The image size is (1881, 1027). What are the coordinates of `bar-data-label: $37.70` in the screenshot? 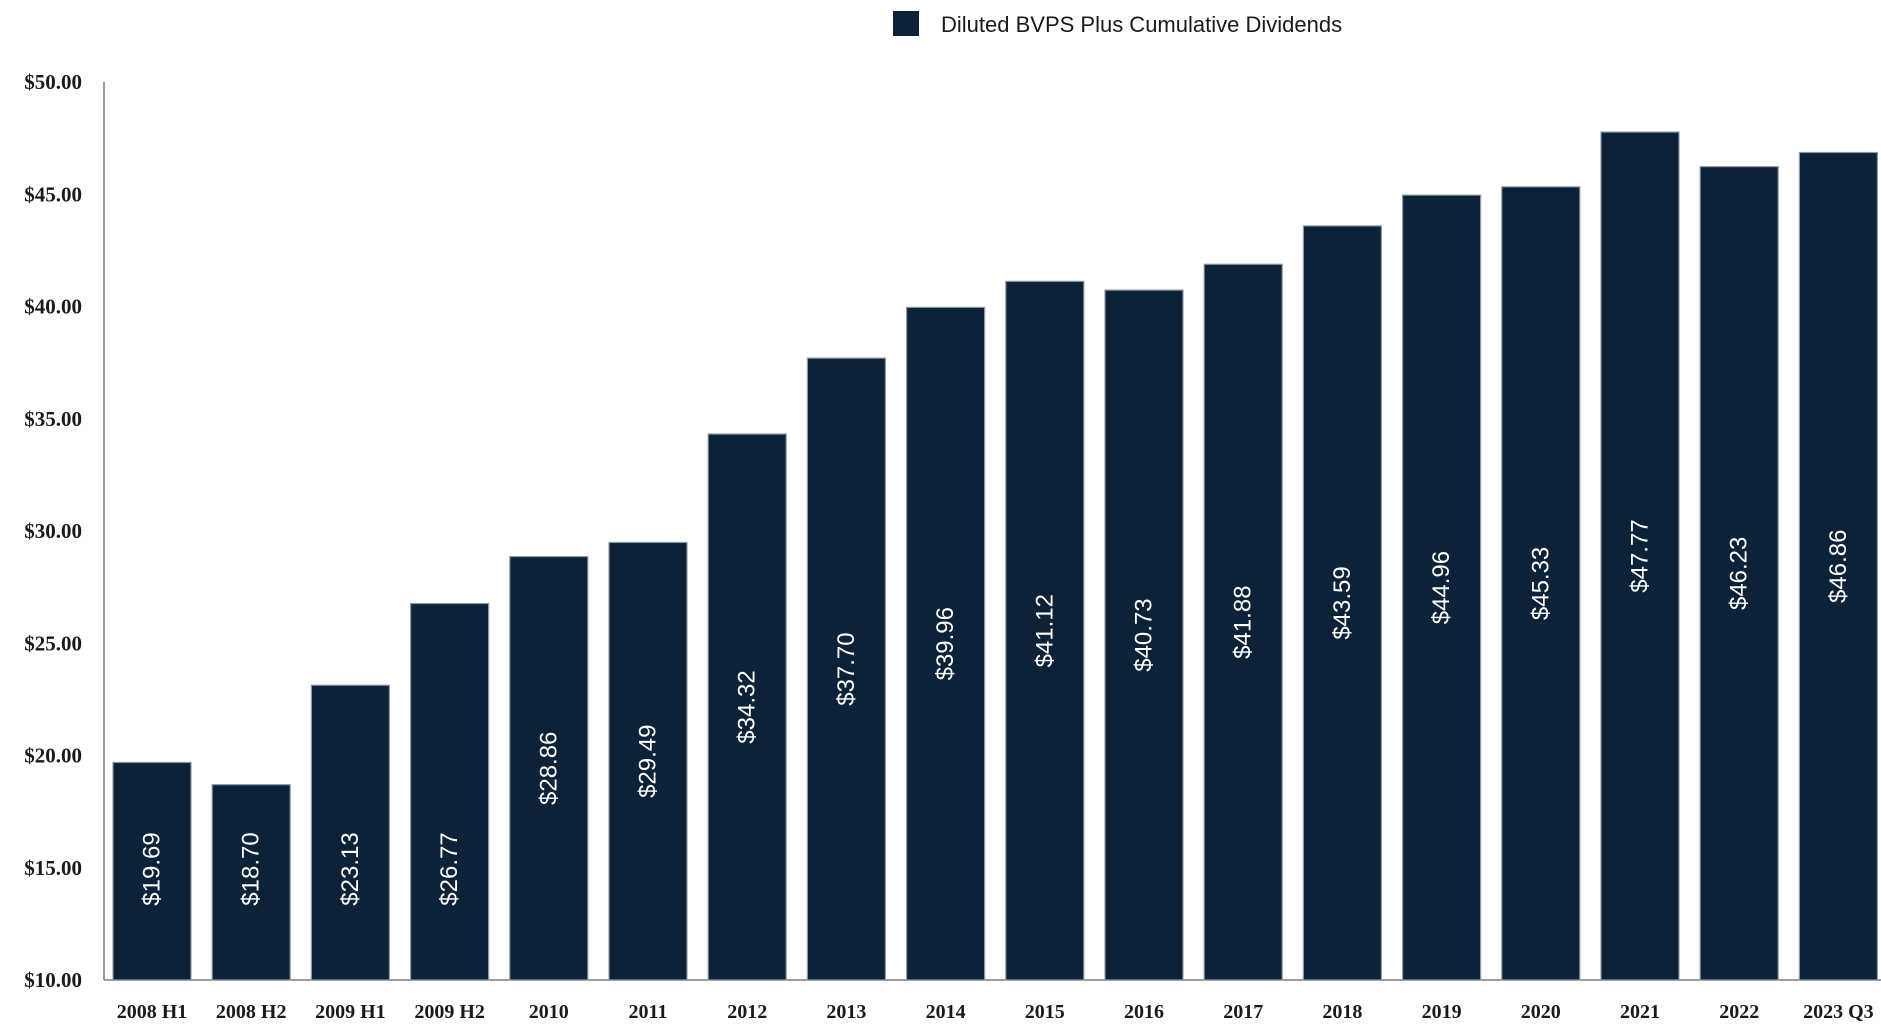 It's located at (846, 668).